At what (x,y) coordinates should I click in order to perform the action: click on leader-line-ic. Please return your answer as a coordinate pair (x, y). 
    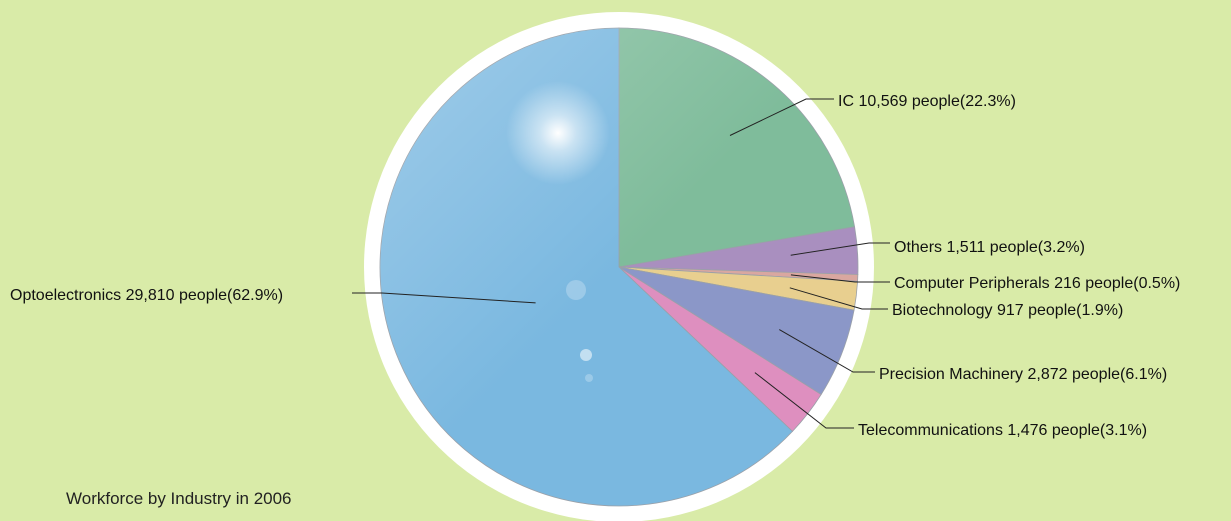
    Looking at the image, I should click on (781, 117).